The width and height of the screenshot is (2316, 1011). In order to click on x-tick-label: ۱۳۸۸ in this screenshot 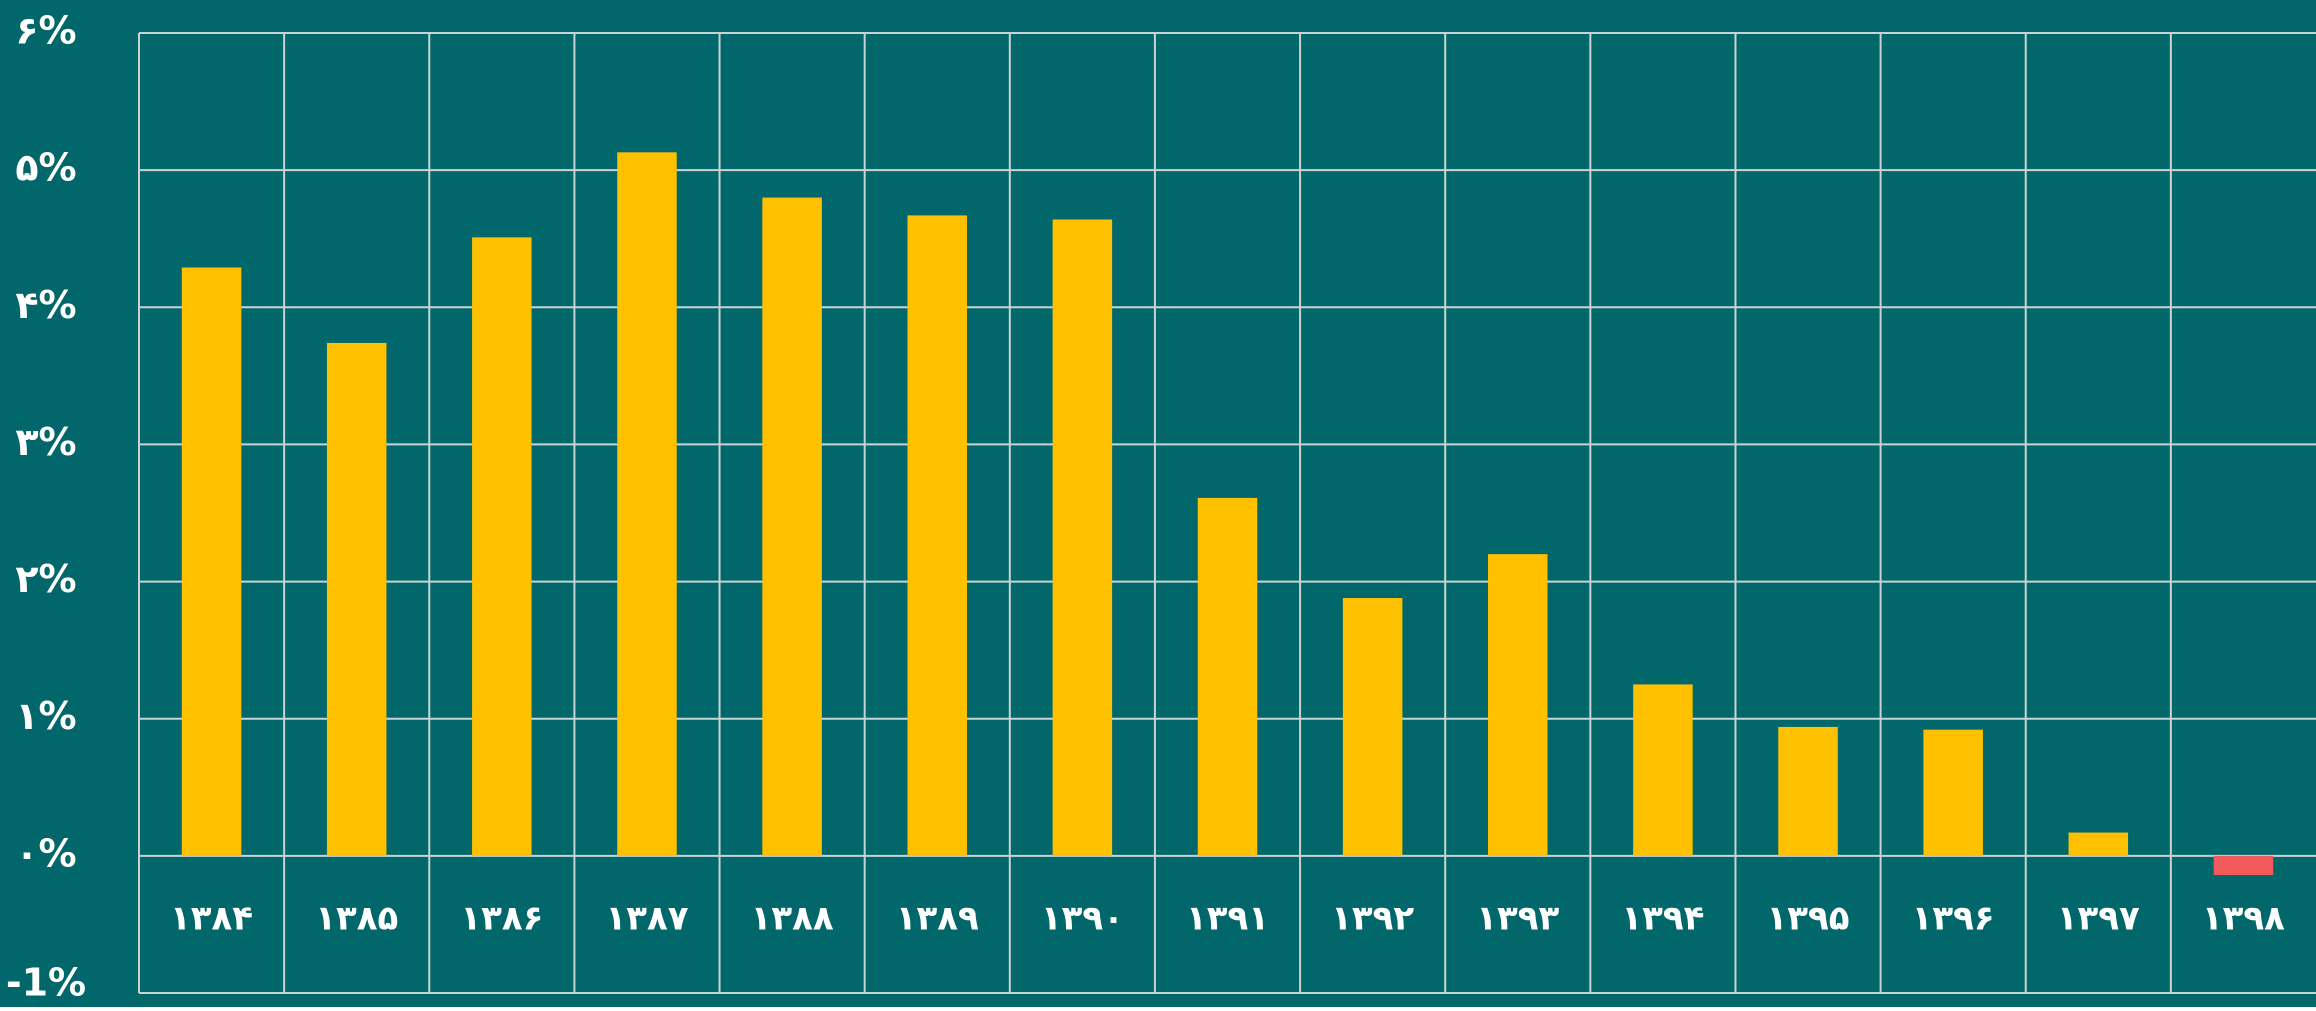, I will do `click(792, 919)`.